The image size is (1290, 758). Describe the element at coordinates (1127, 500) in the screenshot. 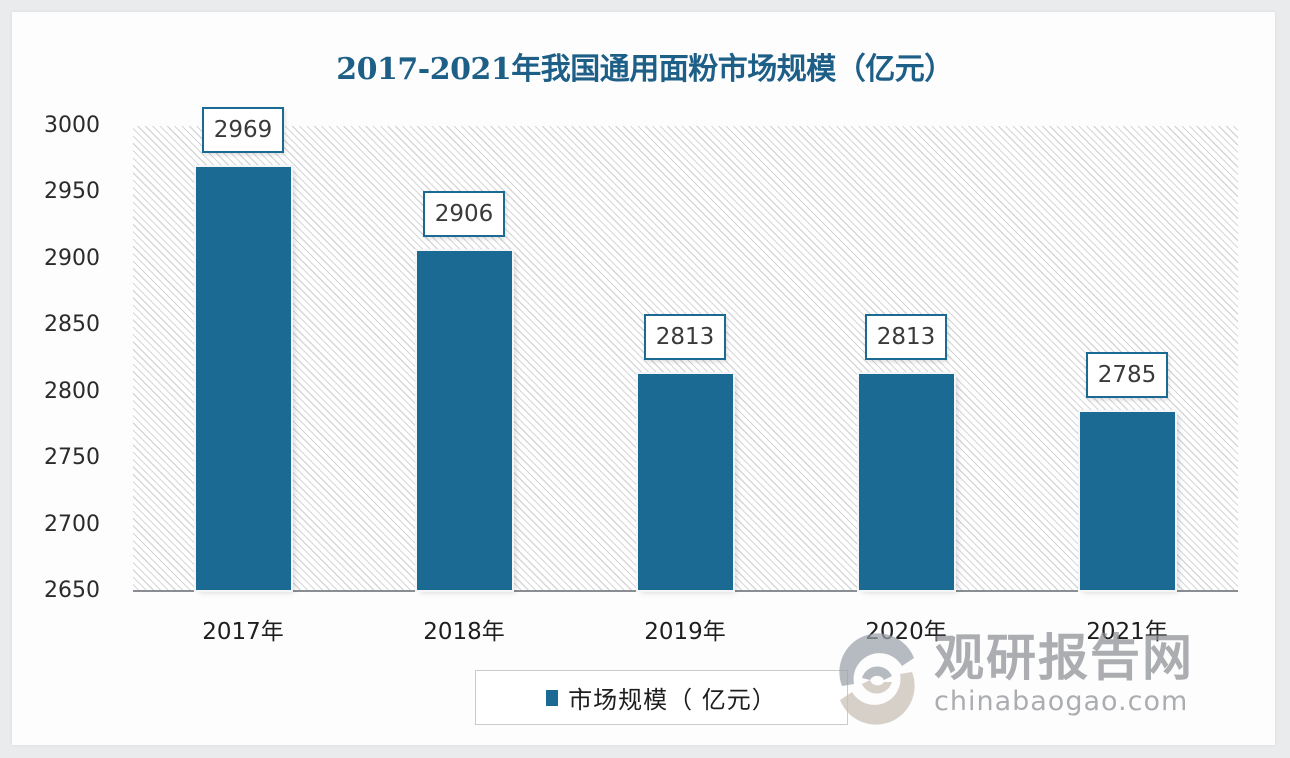

I see `bar-2021` at that location.